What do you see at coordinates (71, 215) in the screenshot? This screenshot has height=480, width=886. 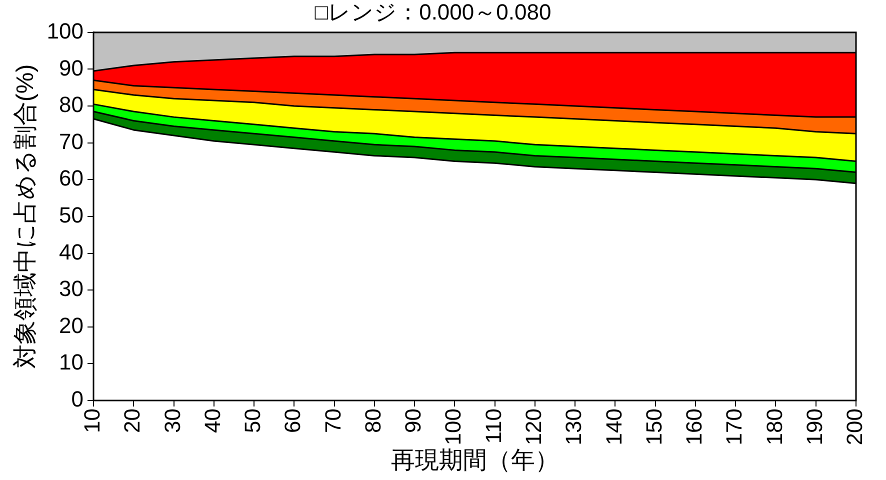 I see `y-tick-label: 50` at bounding box center [71, 215].